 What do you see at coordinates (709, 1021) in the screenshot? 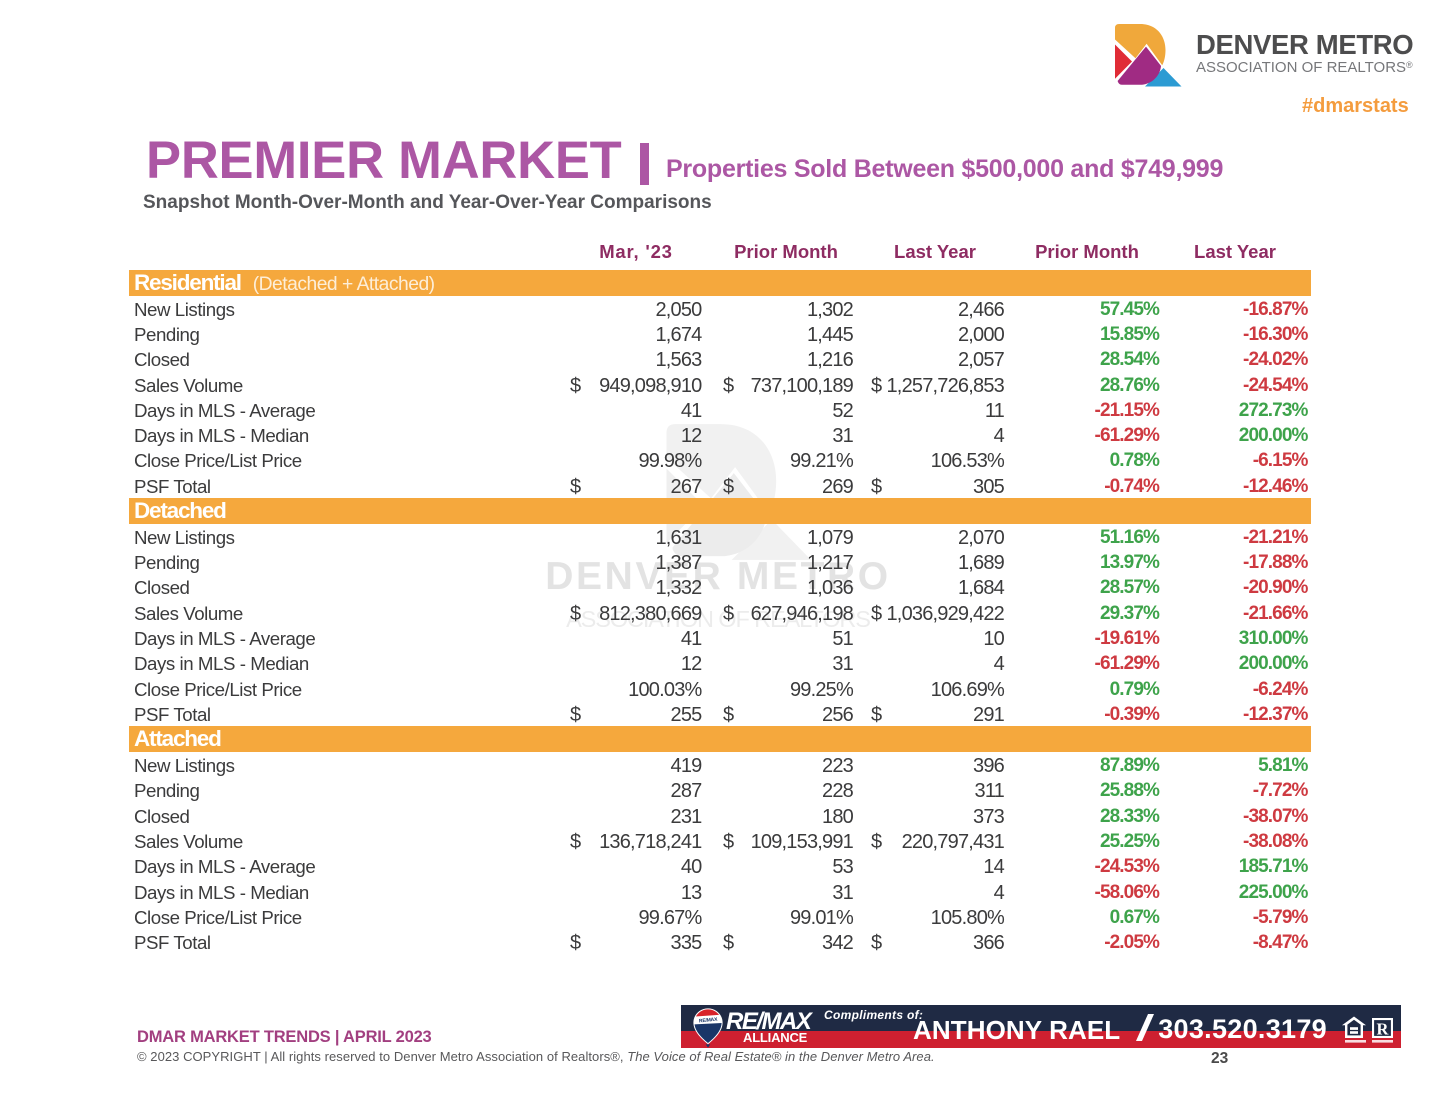
I see `svg-text: RE/MAX` at bounding box center [709, 1021].